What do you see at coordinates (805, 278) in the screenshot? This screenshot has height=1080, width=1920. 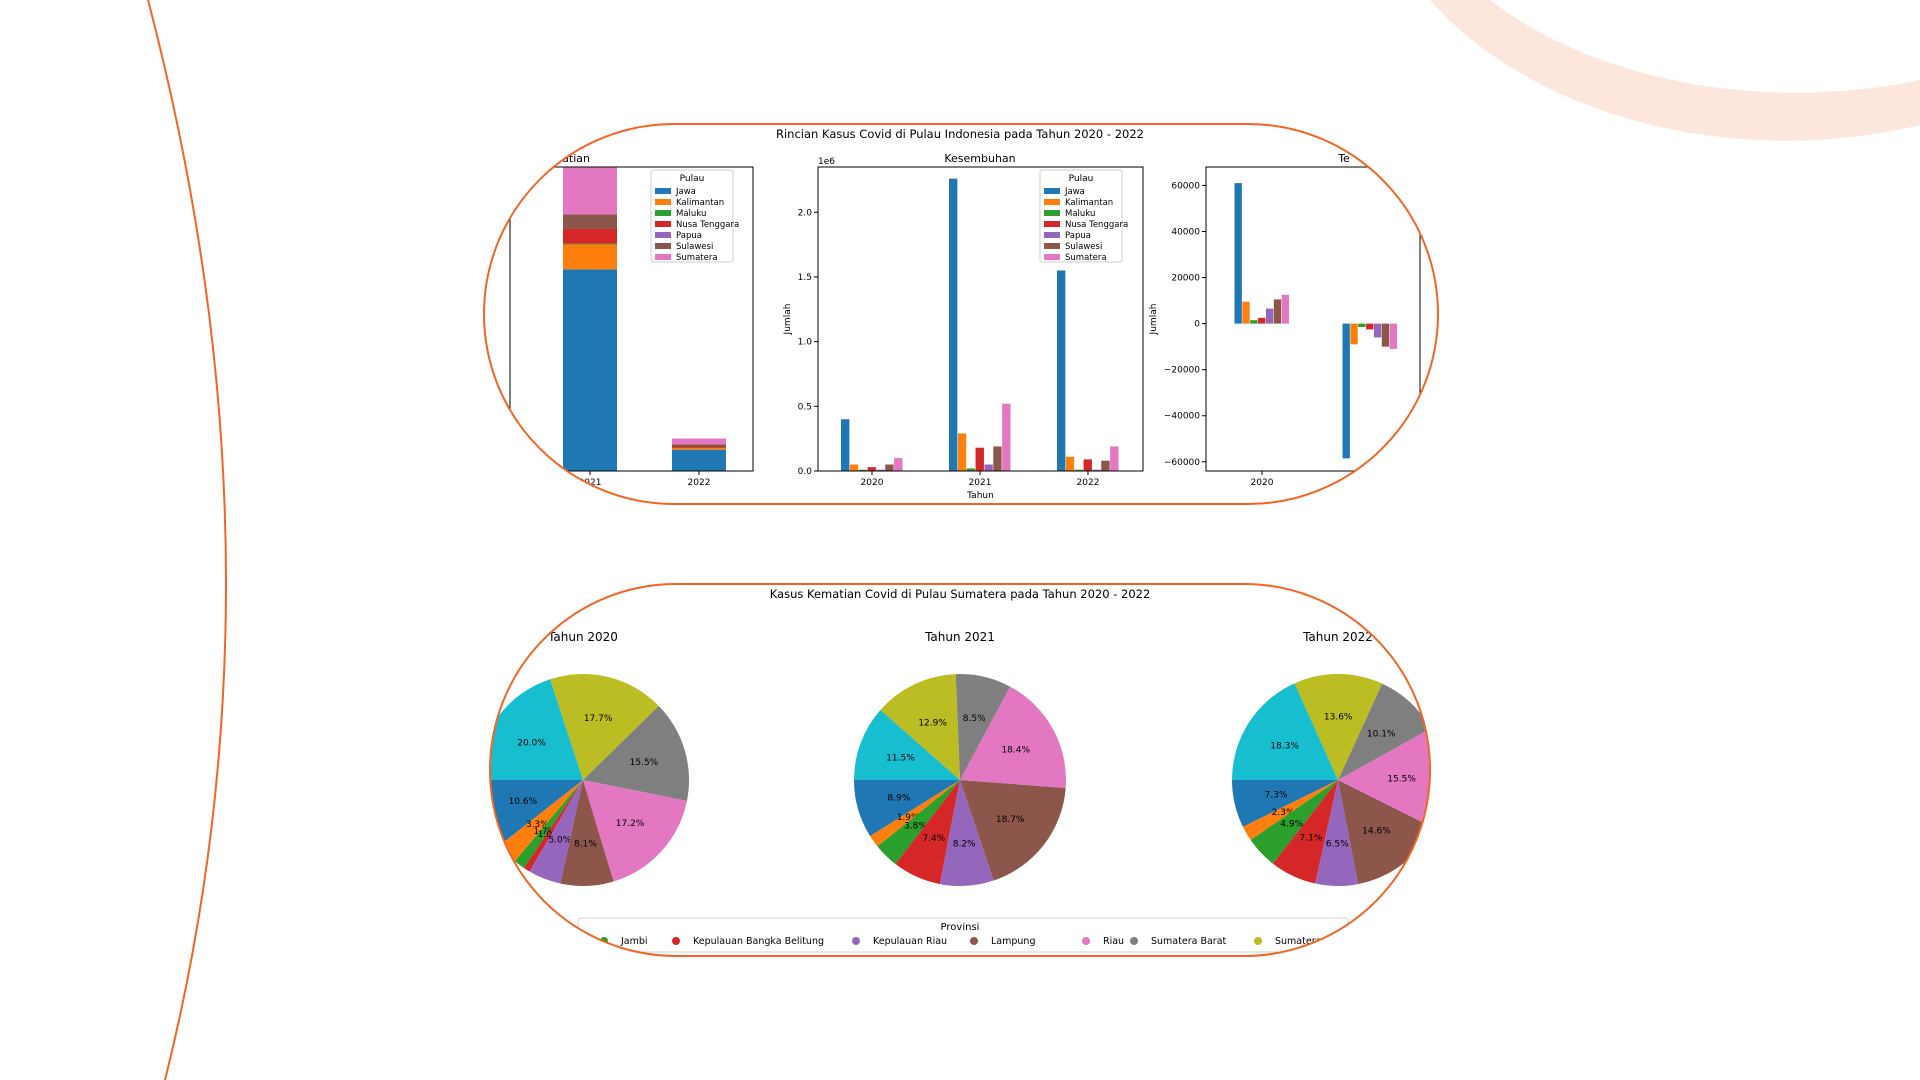 I see `y-tick-label: 1.5` at bounding box center [805, 278].